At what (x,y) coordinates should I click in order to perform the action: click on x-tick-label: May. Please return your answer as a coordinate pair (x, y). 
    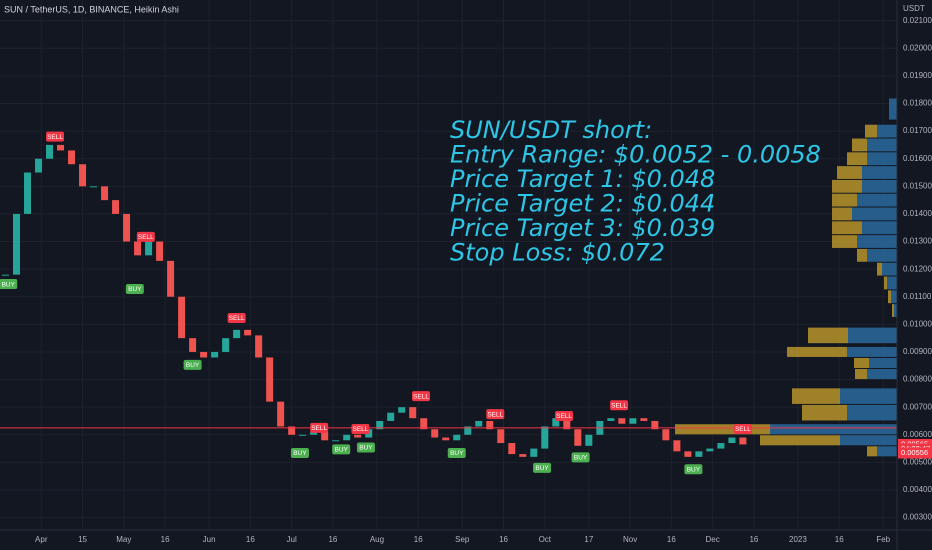
    Looking at the image, I should click on (123, 539).